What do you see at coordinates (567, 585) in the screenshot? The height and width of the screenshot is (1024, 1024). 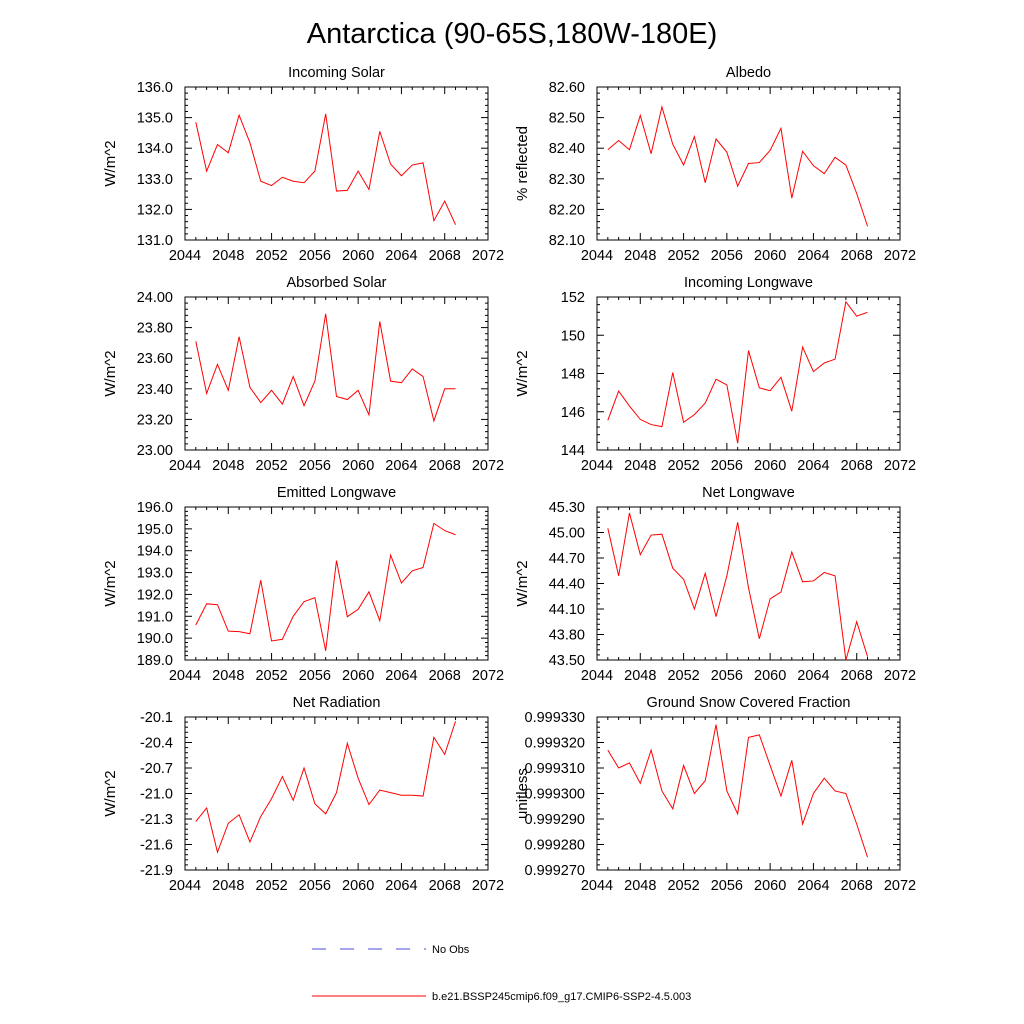 I see `y-tick-label: 44.40` at bounding box center [567, 585].